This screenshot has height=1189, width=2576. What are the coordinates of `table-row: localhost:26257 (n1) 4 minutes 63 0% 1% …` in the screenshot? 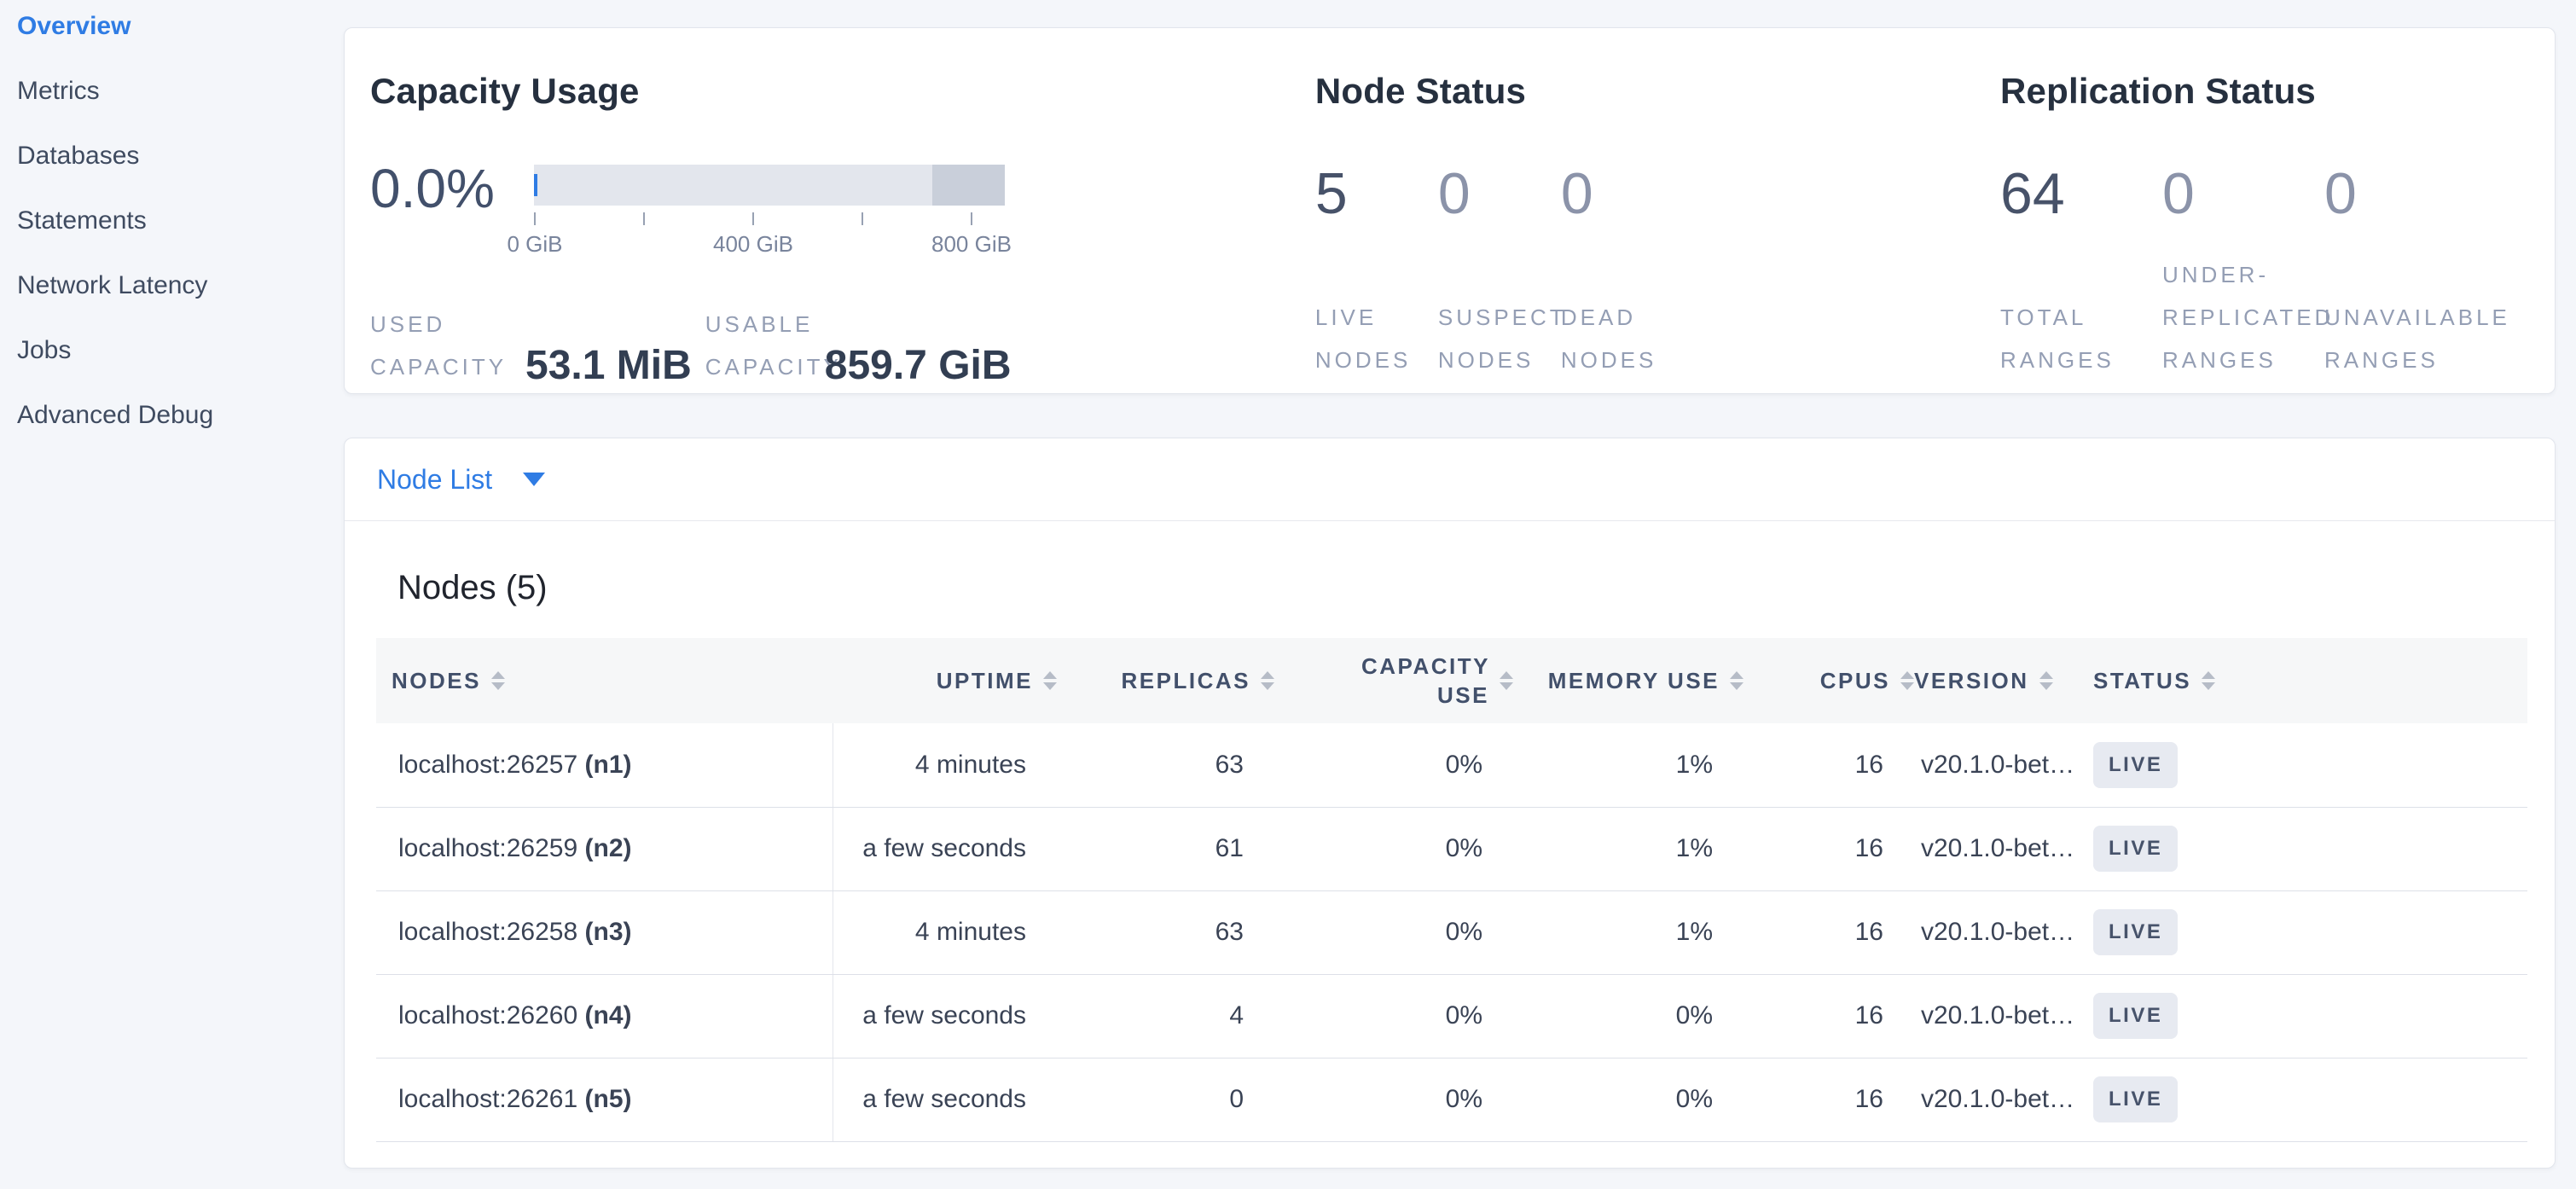 It's located at (1451, 765).